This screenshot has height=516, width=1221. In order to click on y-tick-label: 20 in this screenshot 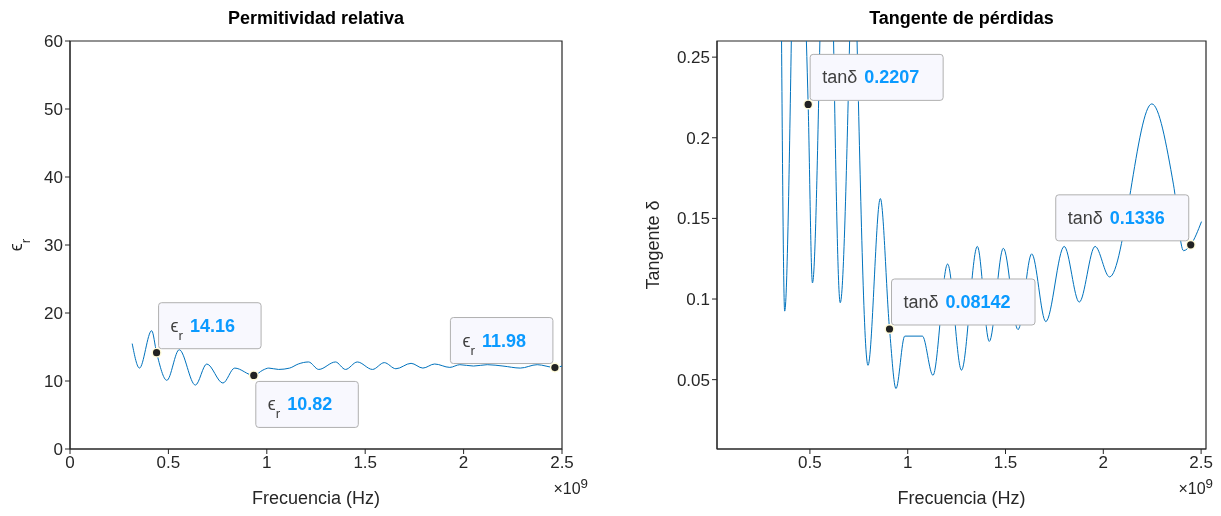, I will do `click(53, 314)`.